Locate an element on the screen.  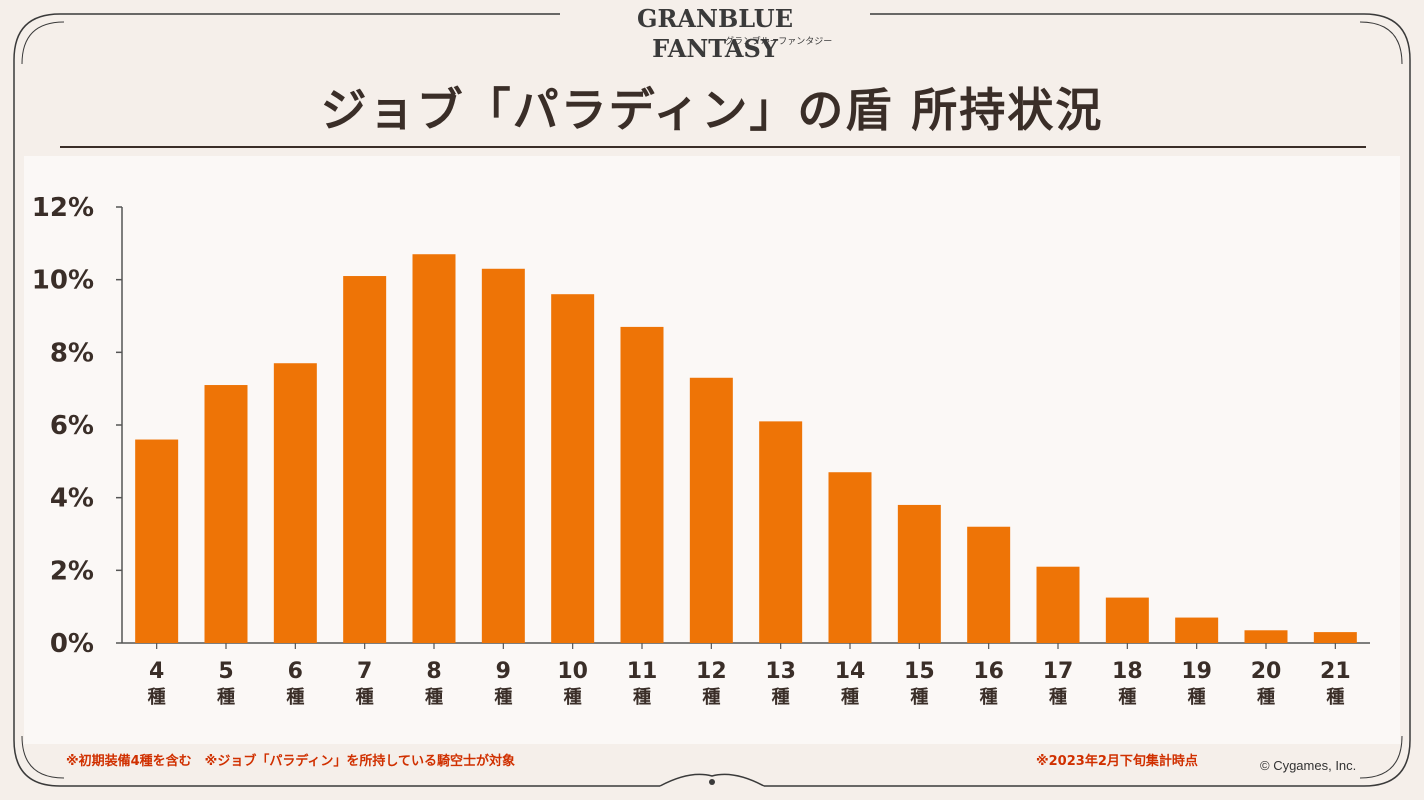
granblue-fantasy-logo: GRANBLUE FANTASY グランブルーファンタジー is located at coordinates (715, 33).